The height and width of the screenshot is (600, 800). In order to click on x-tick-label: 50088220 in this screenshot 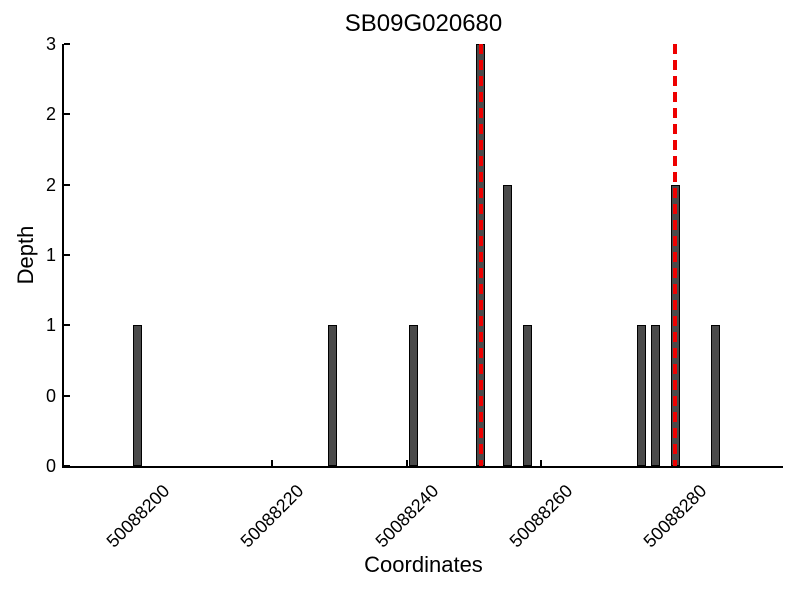, I will do `click(272, 516)`.